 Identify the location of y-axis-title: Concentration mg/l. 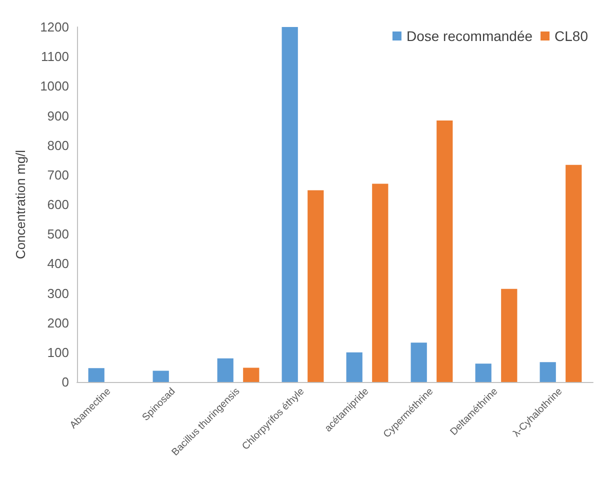
(20, 205).